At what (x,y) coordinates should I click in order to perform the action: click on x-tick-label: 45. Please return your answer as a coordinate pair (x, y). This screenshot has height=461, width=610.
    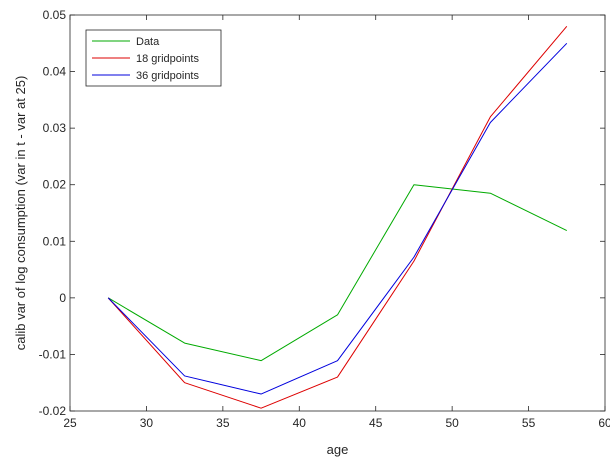
    Looking at the image, I should click on (376, 423).